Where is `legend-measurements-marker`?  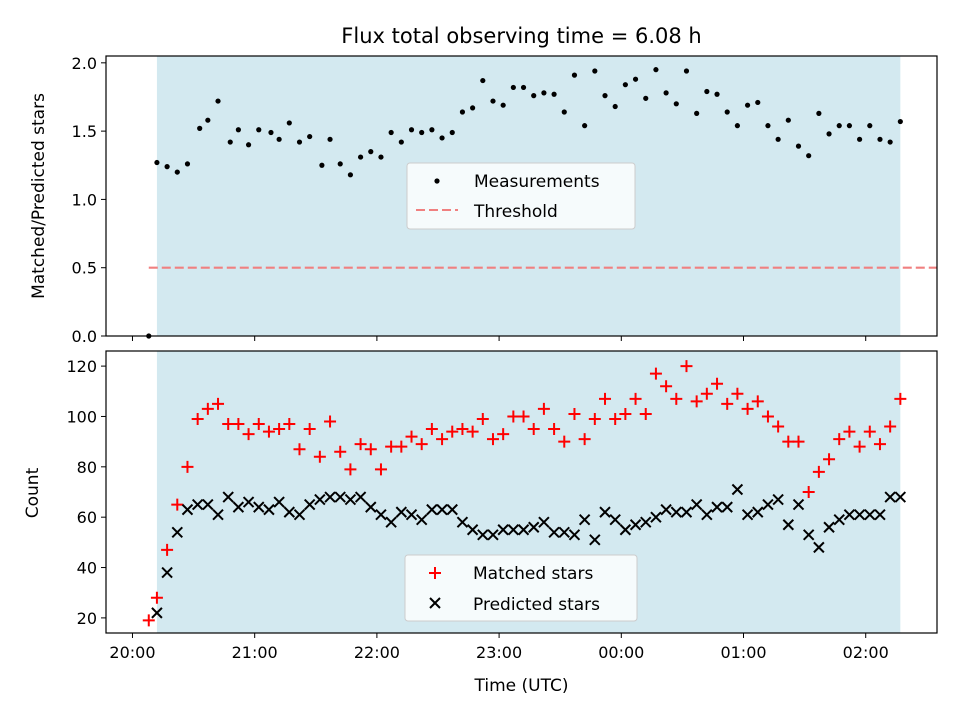 legend-measurements-marker is located at coordinates (437, 181).